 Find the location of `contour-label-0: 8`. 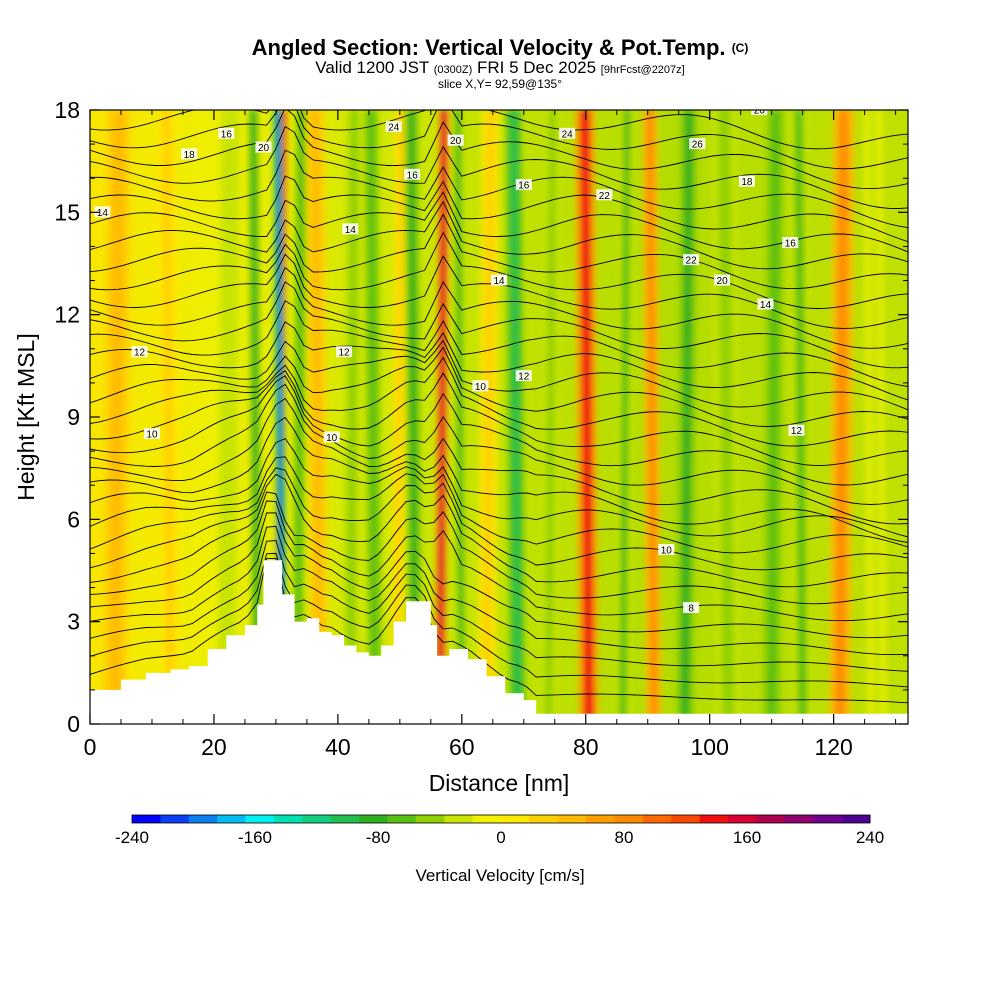

contour-label-0: 8 is located at coordinates (691, 608).